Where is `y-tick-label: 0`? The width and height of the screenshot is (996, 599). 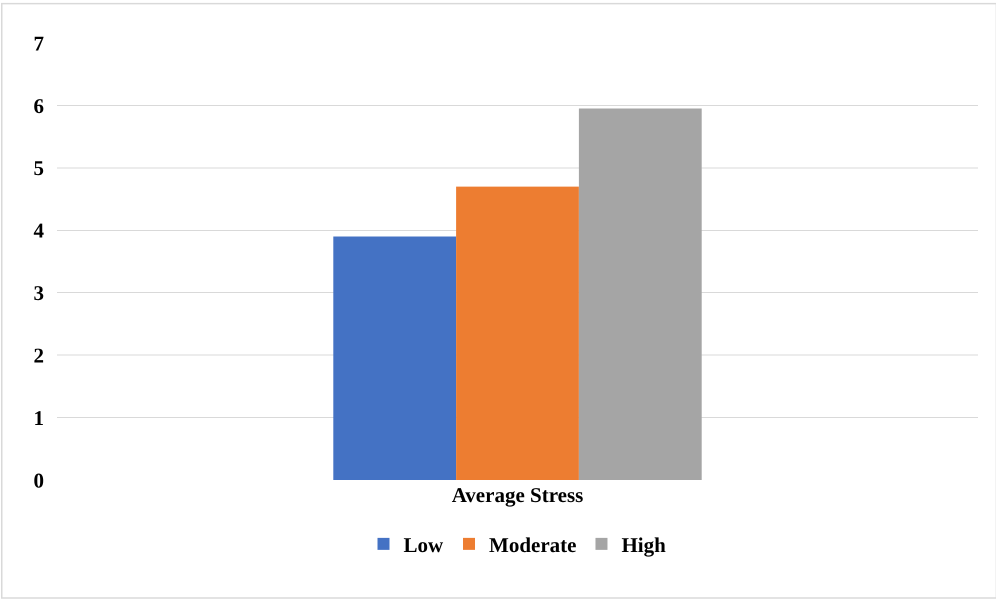 y-tick-label: 0 is located at coordinates (39, 480).